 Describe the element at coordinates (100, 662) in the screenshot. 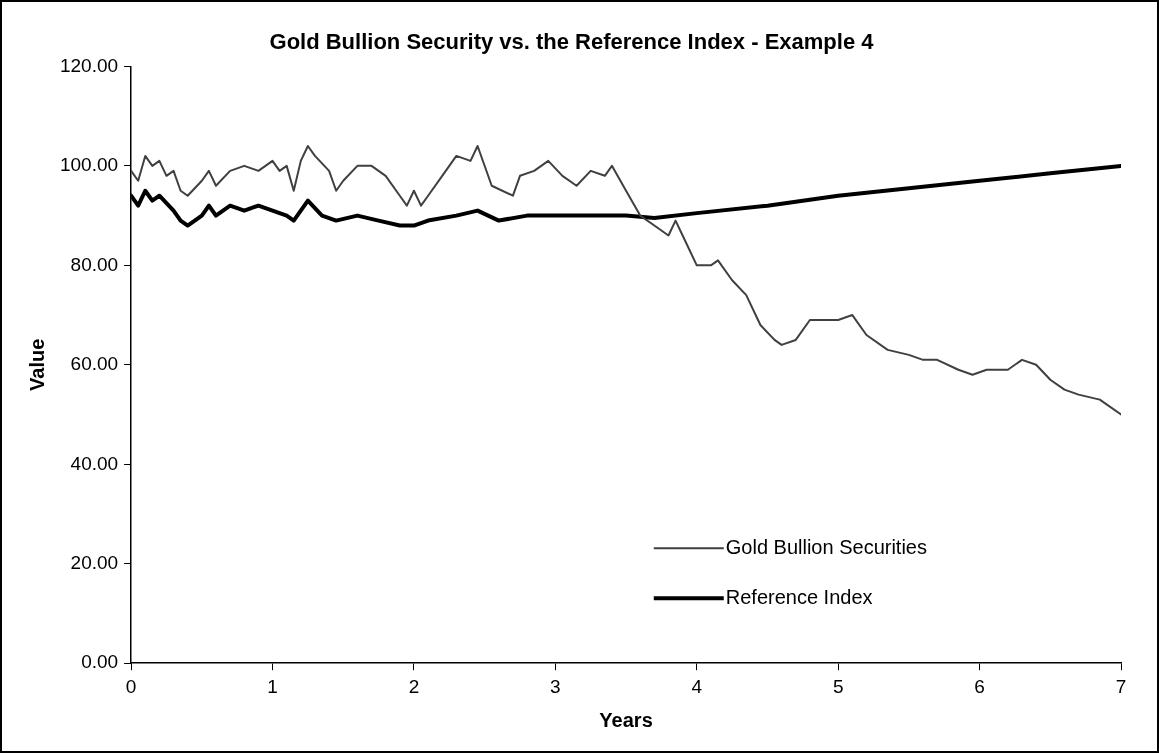

I see `y-tick-label: 0.00` at that location.